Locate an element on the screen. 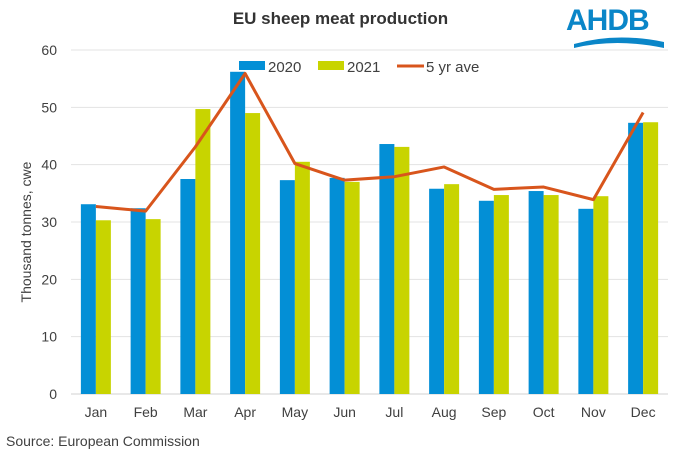 This screenshot has width=681, height=454. legend-swatch-2021 is located at coordinates (331, 65).